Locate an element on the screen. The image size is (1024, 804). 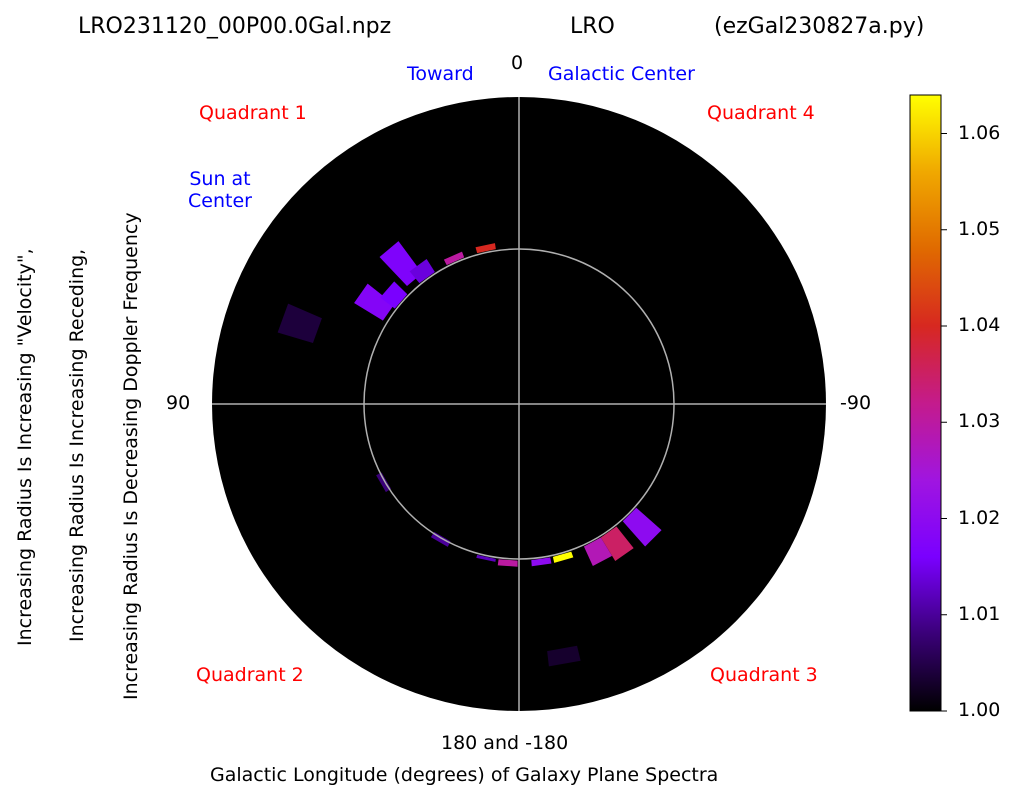
colorbar-tick-label-1: 1.05 is located at coordinates (979, 228).